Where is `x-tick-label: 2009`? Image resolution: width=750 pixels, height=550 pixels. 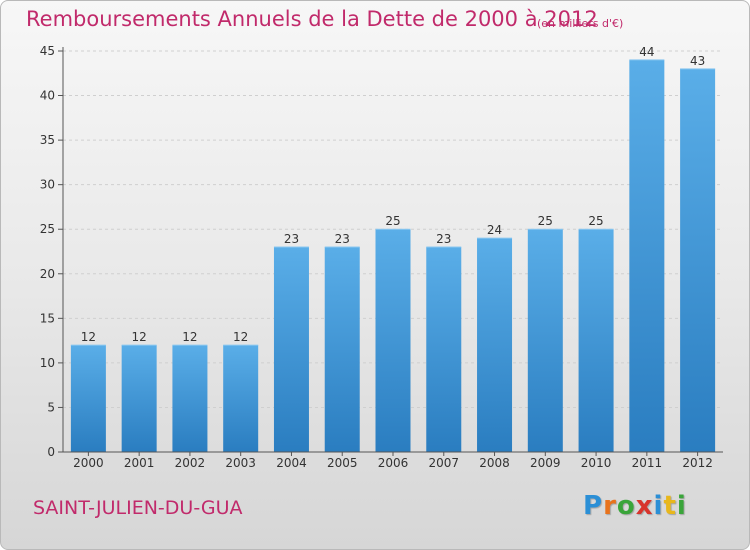 x-tick-label: 2009 is located at coordinates (545, 463).